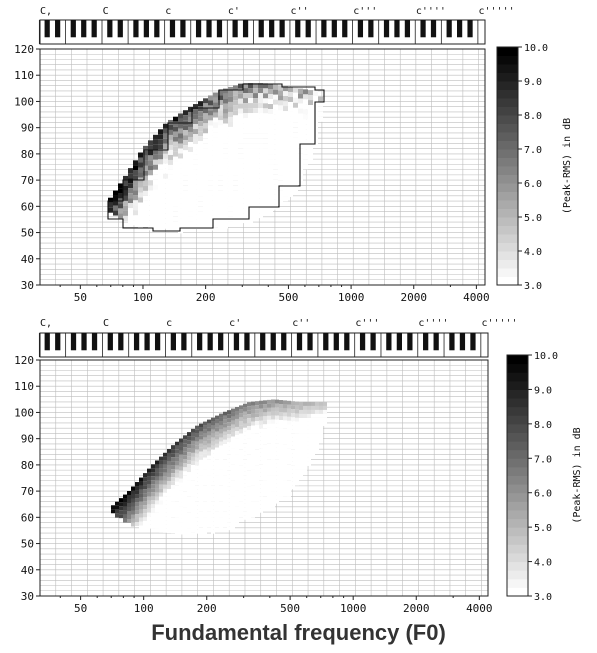  I want to click on note-label: c'', so click(300, 11).